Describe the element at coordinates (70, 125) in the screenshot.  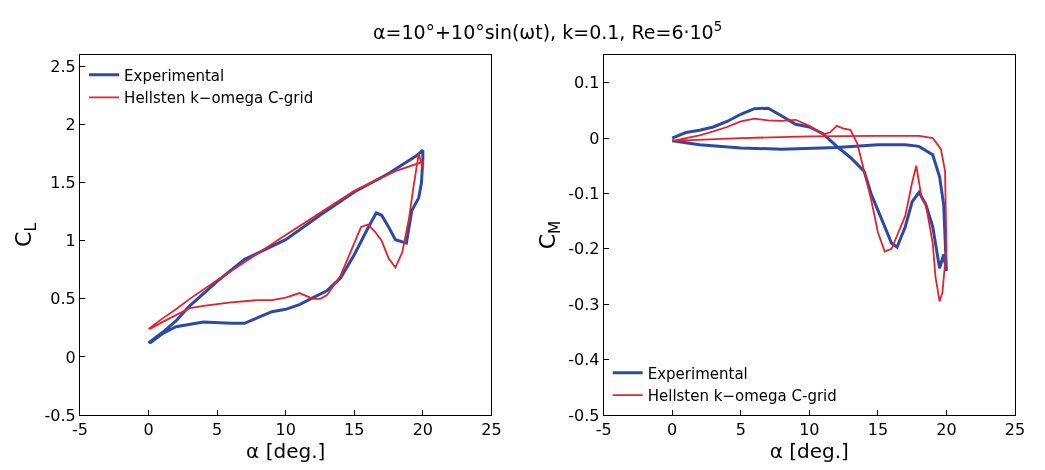
I see `y-tick-label: 2` at that location.